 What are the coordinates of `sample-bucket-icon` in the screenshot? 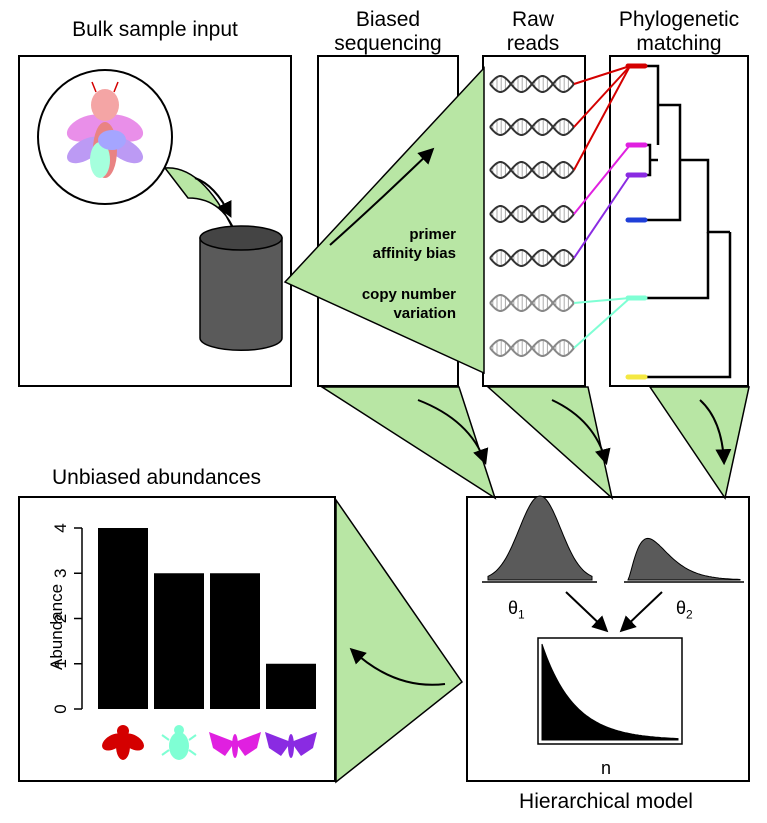 It's located at (241, 288).